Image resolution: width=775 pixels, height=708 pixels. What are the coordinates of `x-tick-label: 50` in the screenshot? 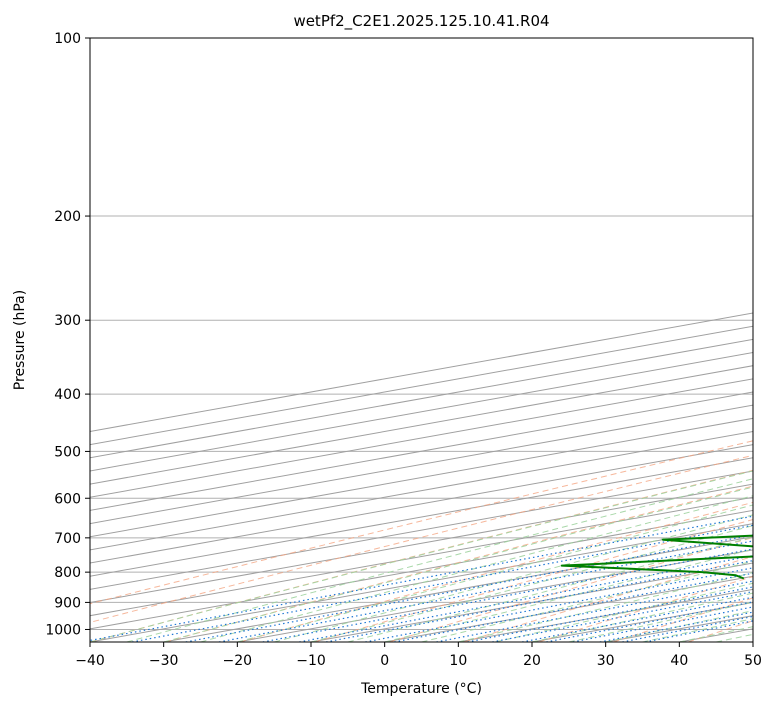 It's located at (753, 661).